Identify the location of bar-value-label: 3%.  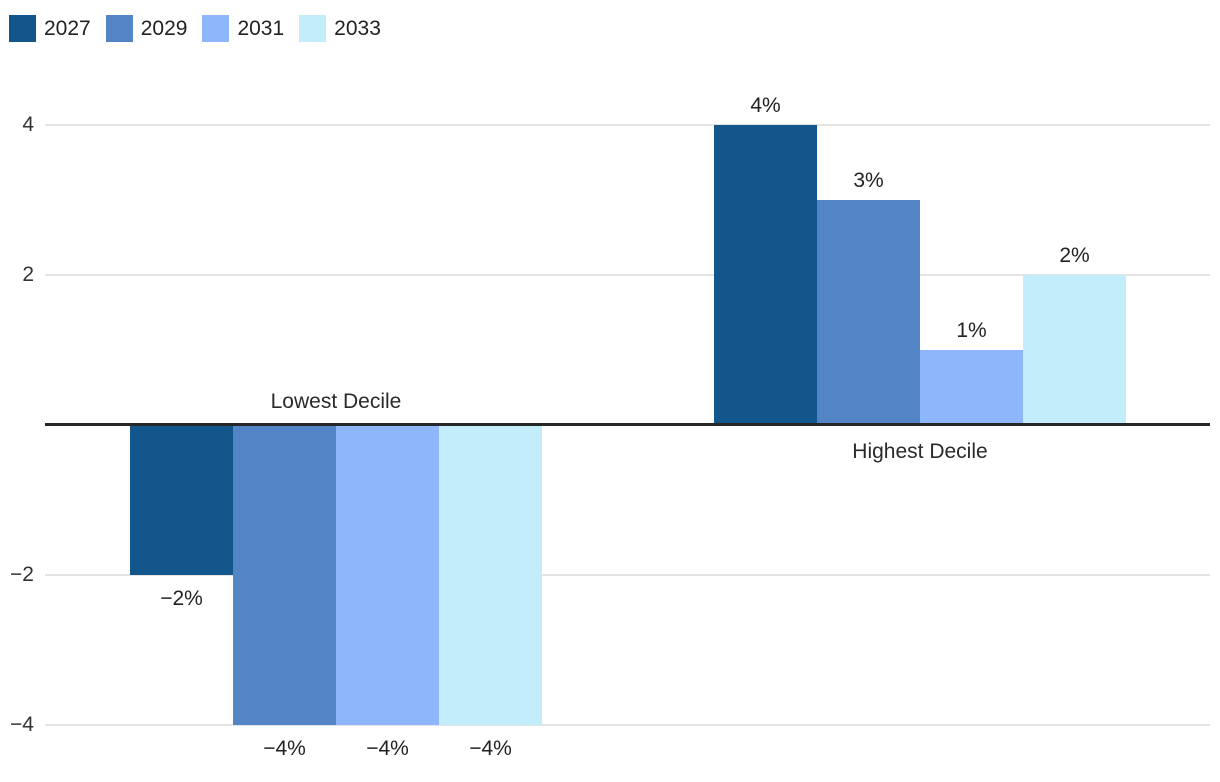
(868, 180).